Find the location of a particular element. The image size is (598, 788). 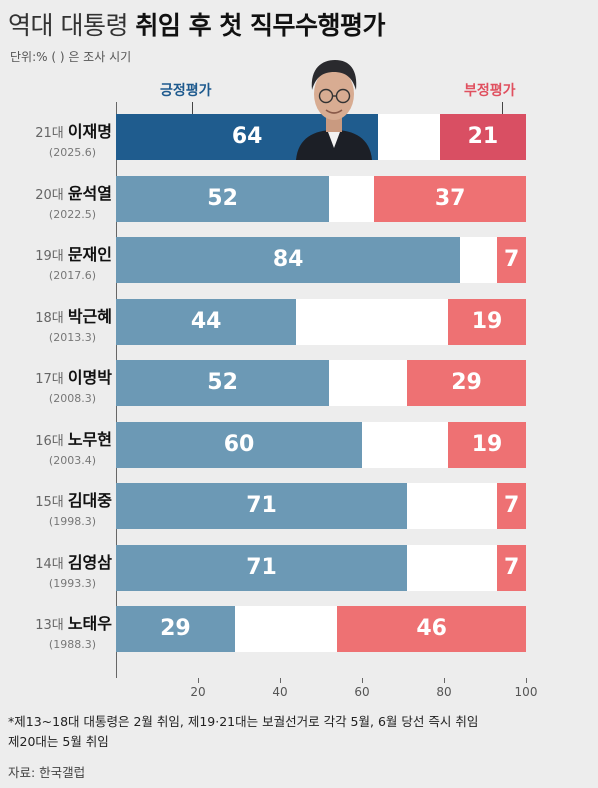

row-label: 19대 문재인 (2017.6) is located at coordinates (56, 261).